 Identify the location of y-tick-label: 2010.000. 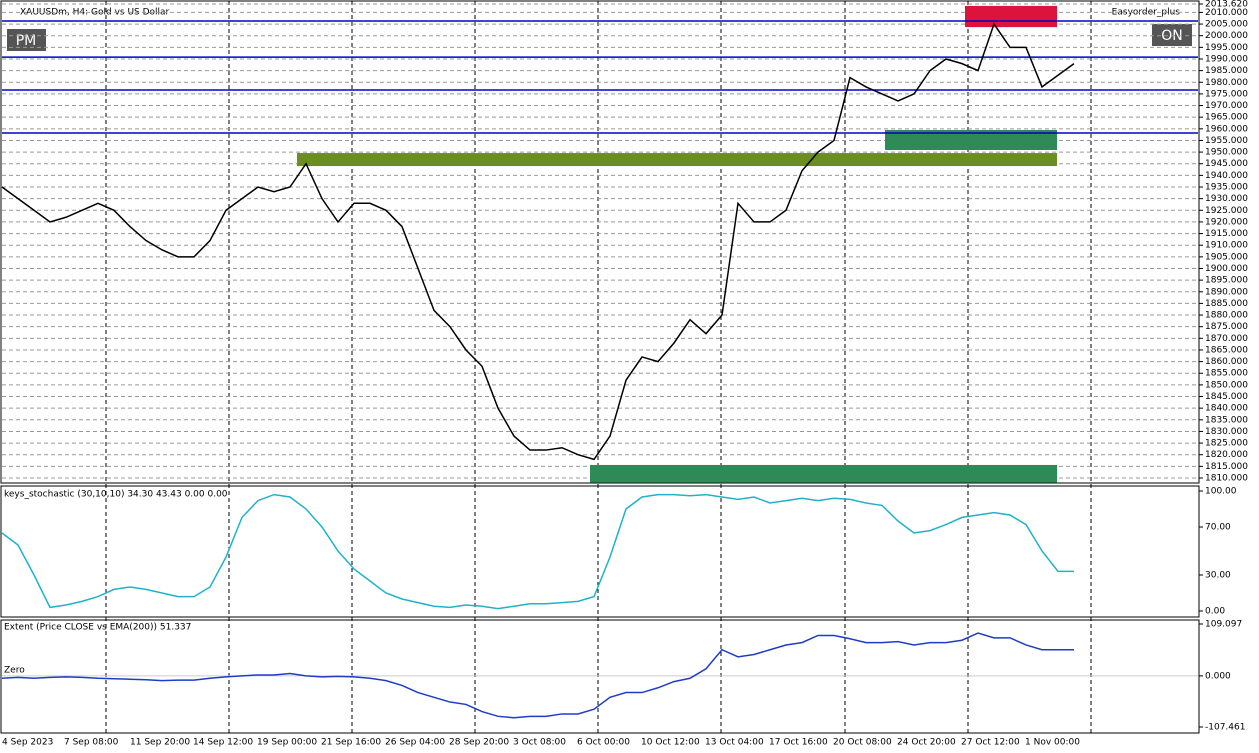
(1226, 13).